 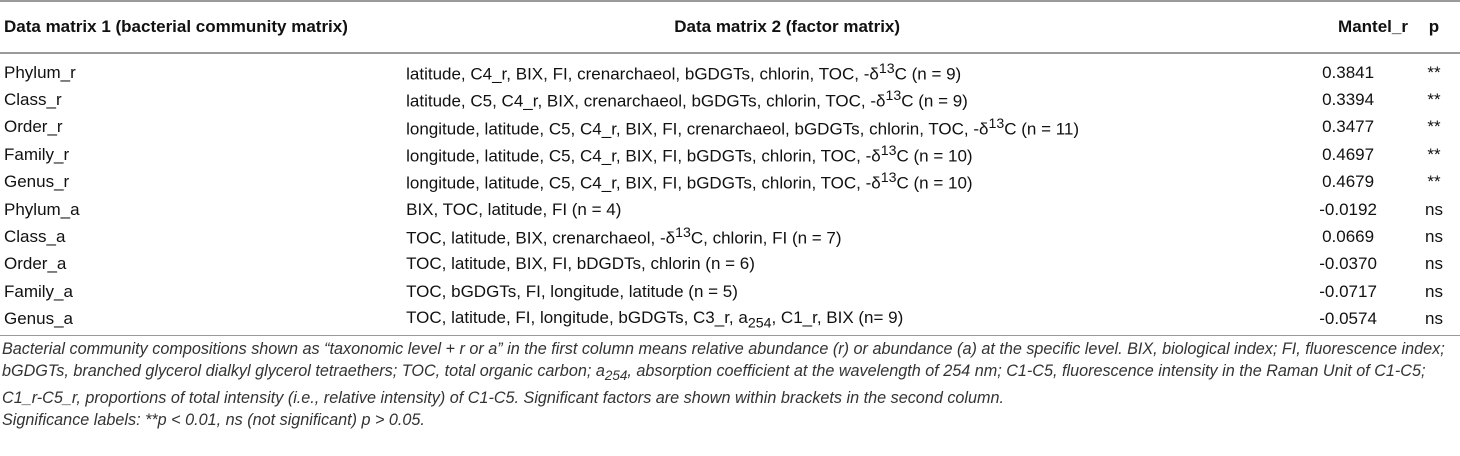 What do you see at coordinates (1348, 182) in the screenshot?
I see `mantel-r-cell: 0.4679` at bounding box center [1348, 182].